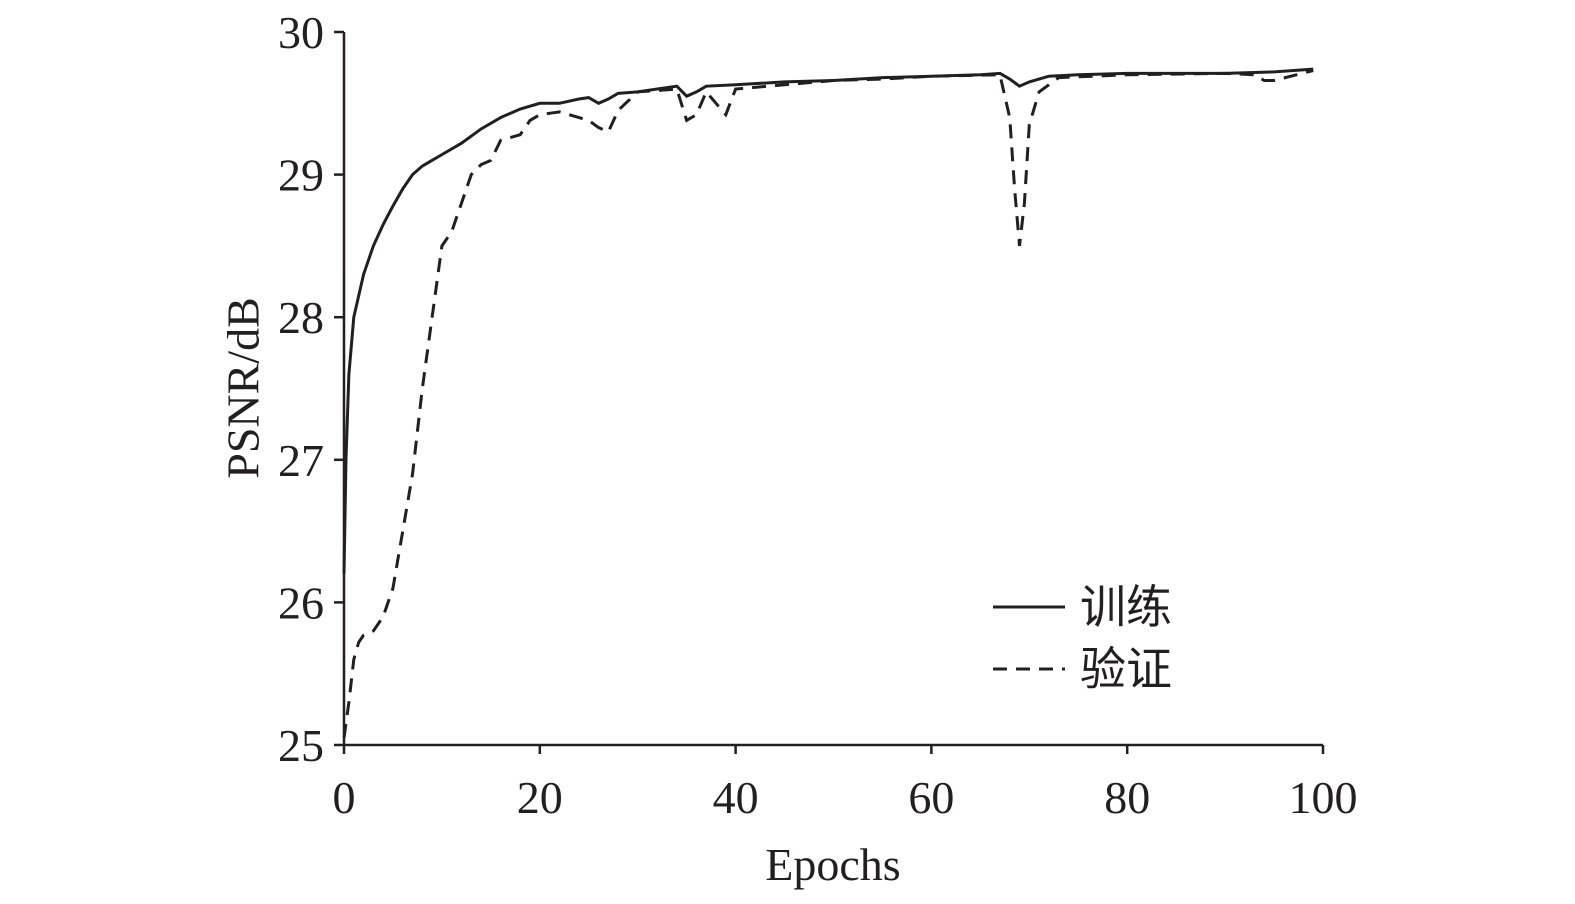 Image resolution: width=1575 pixels, height=904 pixels. I want to click on x-tick-label: 80, so click(1127, 797).